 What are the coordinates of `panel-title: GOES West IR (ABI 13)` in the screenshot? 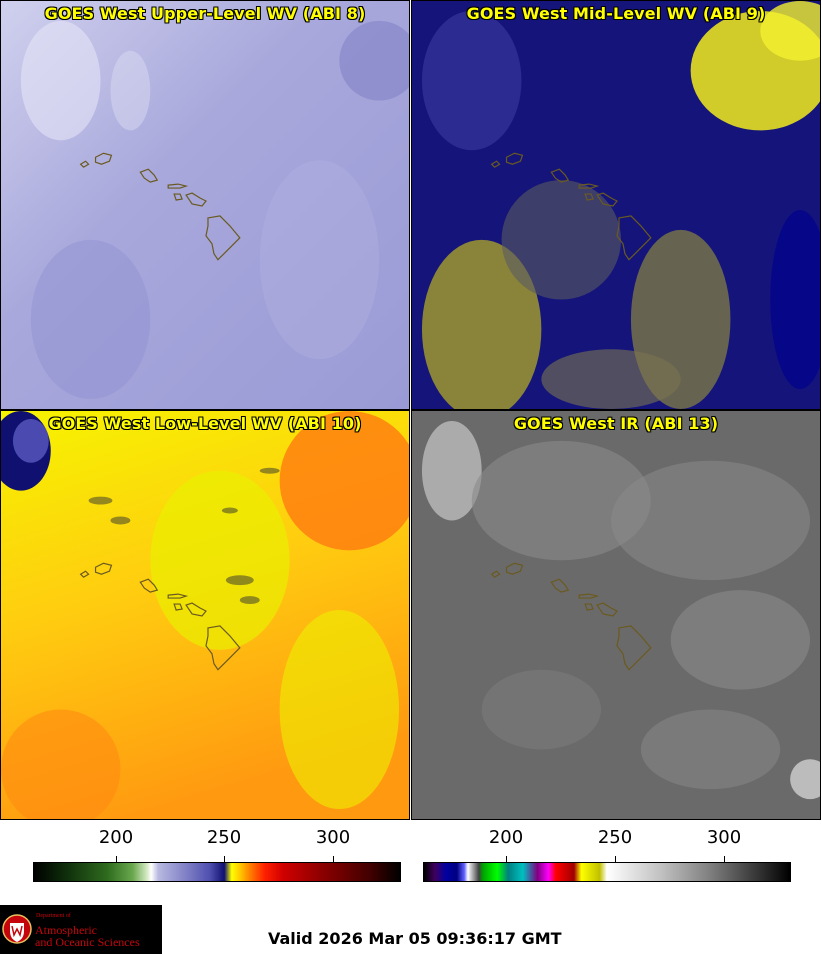 It's located at (616, 423).